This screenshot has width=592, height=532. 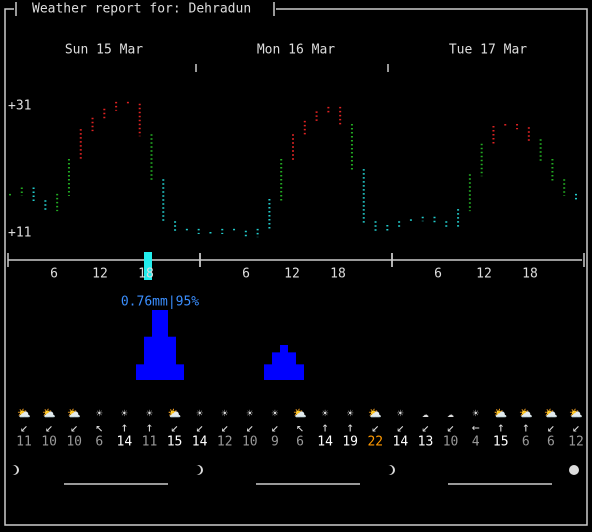 What do you see at coordinates (350, 442) in the screenshot?
I see `wind-speed: 19` at bounding box center [350, 442].